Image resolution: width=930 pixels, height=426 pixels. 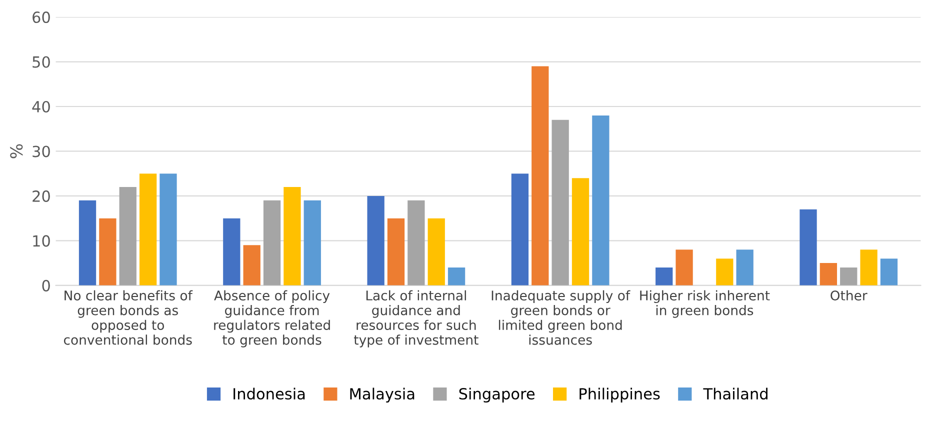 I want to click on legend-label: Philippines, so click(x=620, y=395).